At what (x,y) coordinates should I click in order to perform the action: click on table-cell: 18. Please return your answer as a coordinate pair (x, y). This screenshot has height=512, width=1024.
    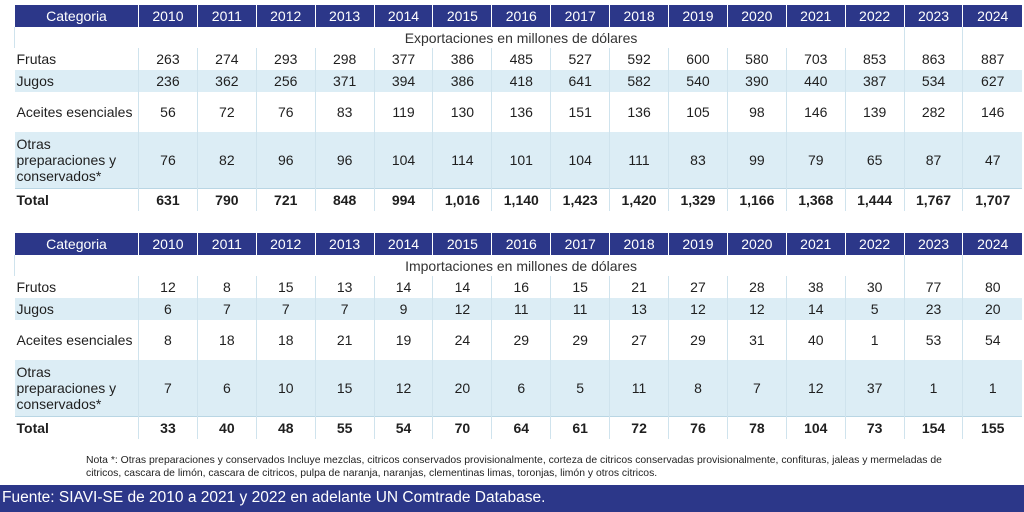
    Looking at the image, I should click on (226, 340).